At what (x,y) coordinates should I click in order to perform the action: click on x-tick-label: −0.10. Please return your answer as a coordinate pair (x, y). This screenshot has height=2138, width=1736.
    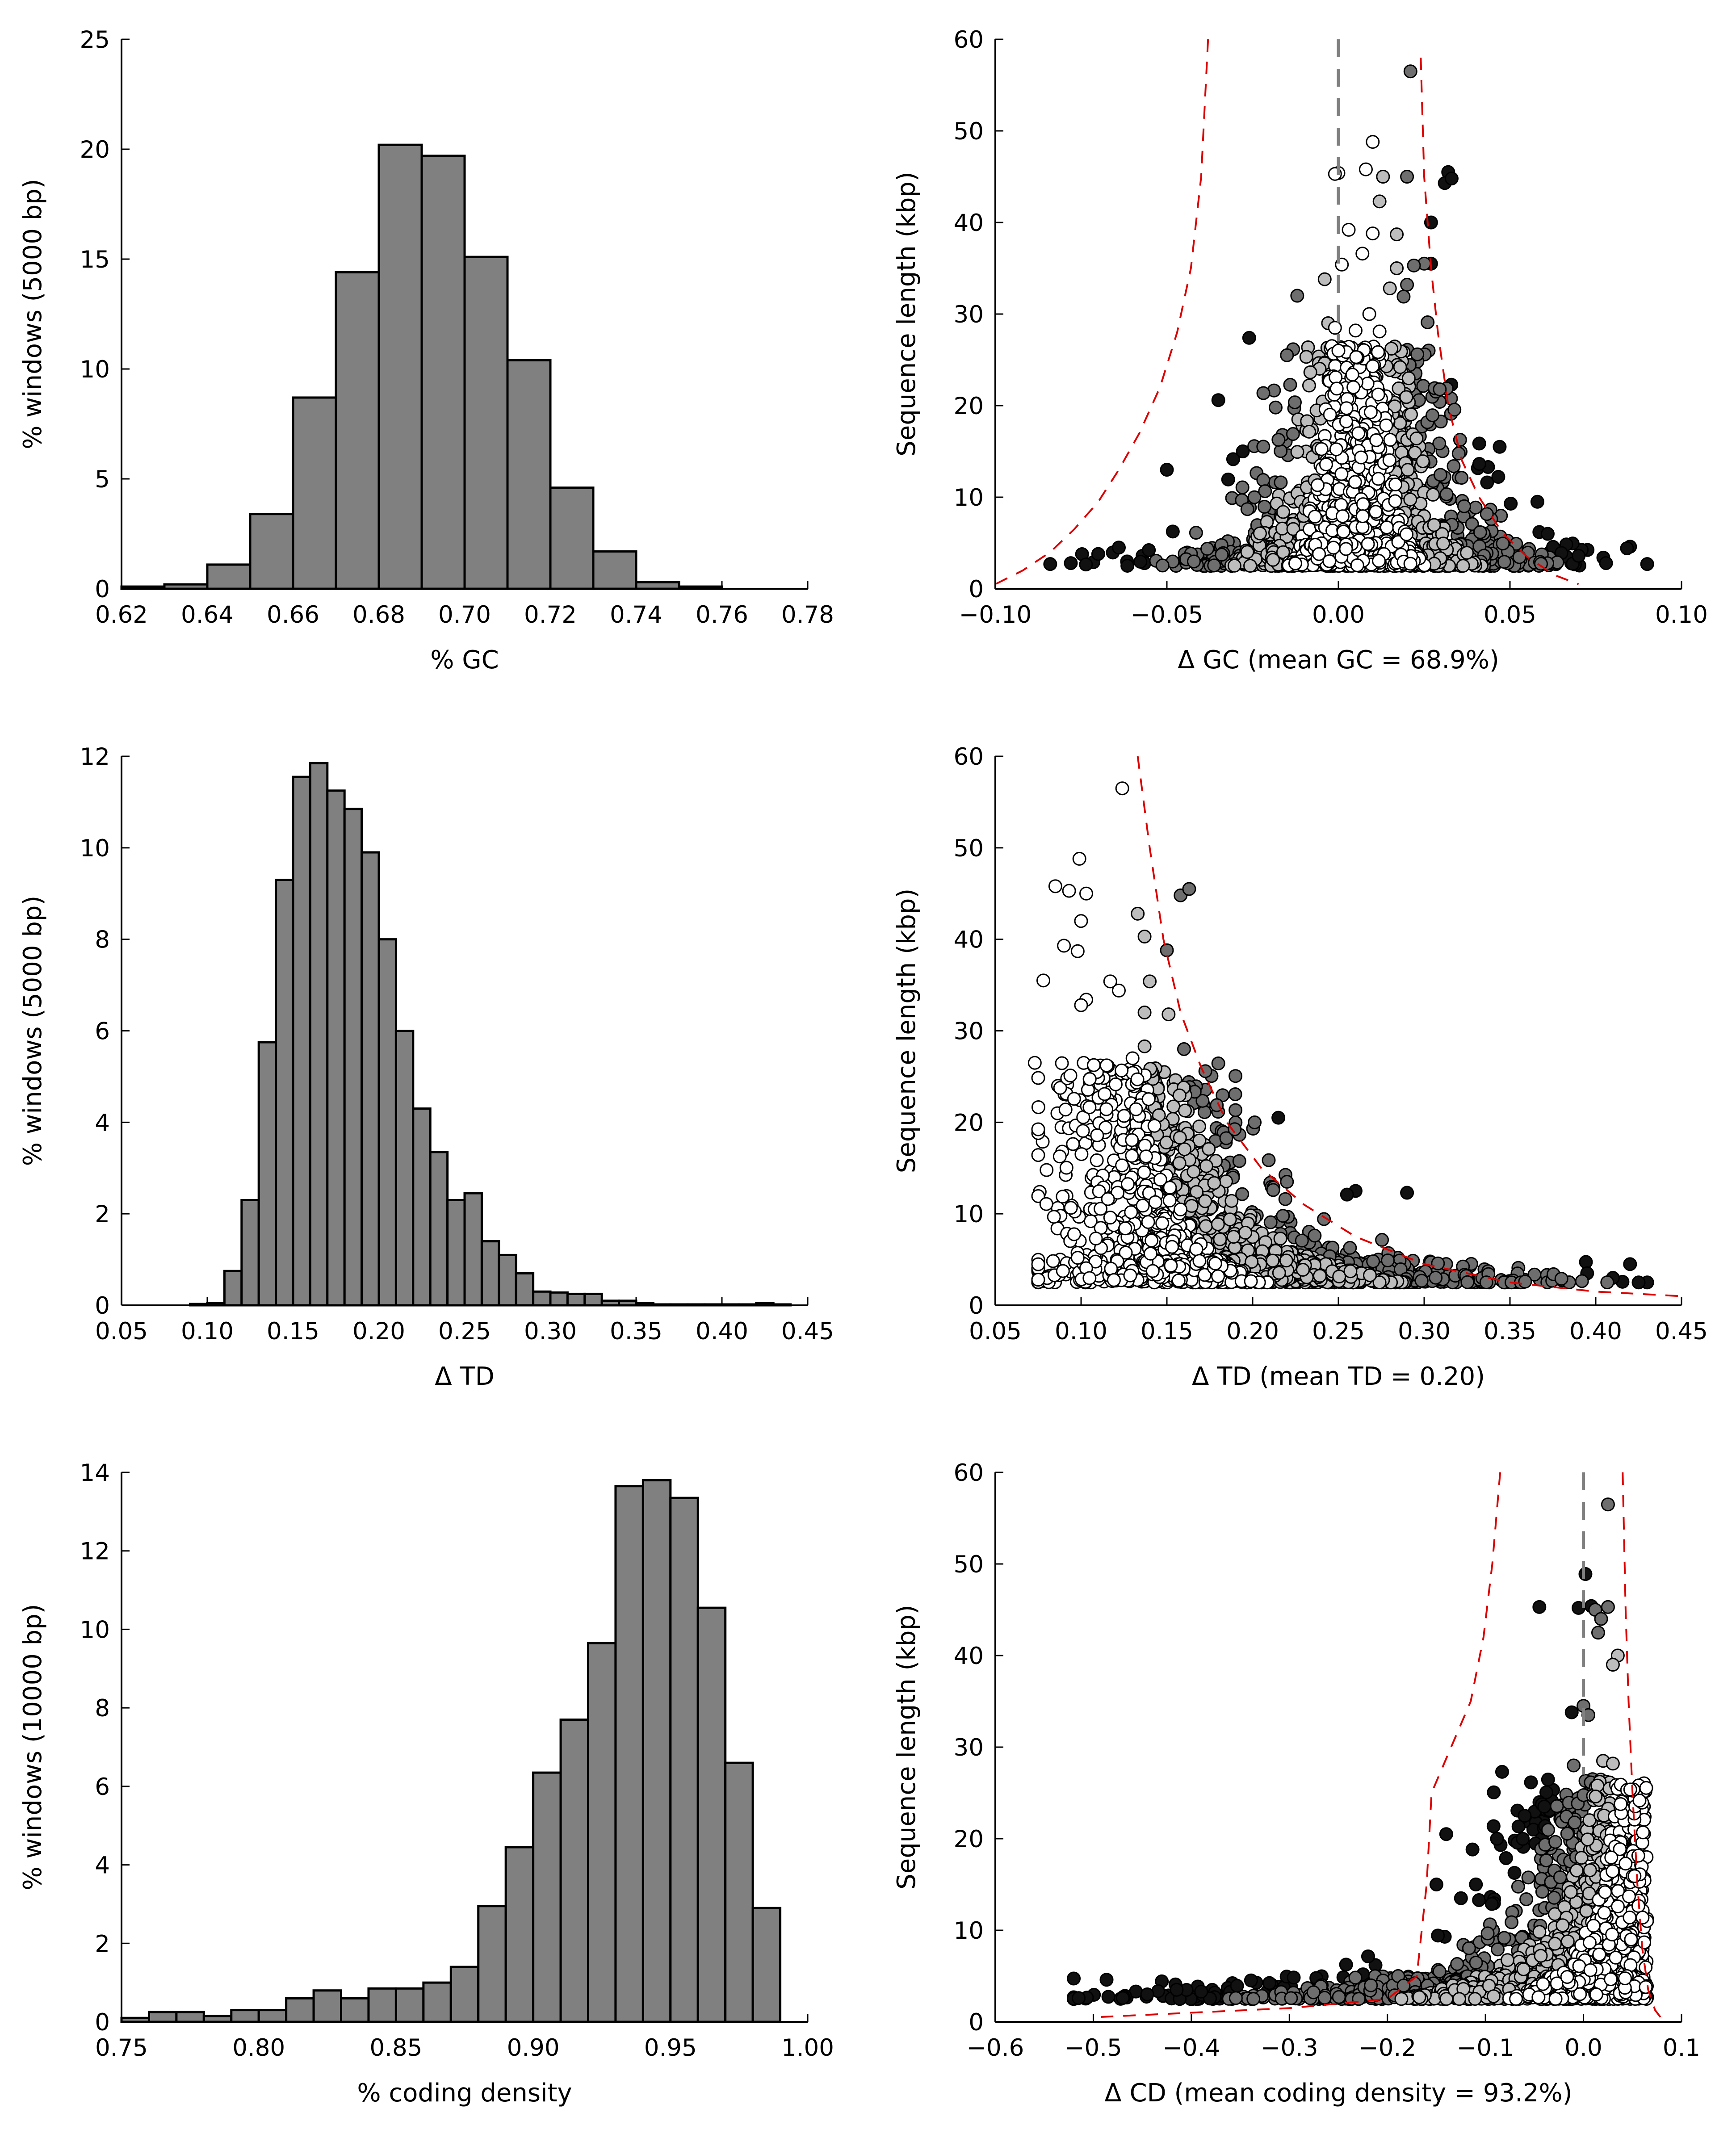
    Looking at the image, I should click on (995, 615).